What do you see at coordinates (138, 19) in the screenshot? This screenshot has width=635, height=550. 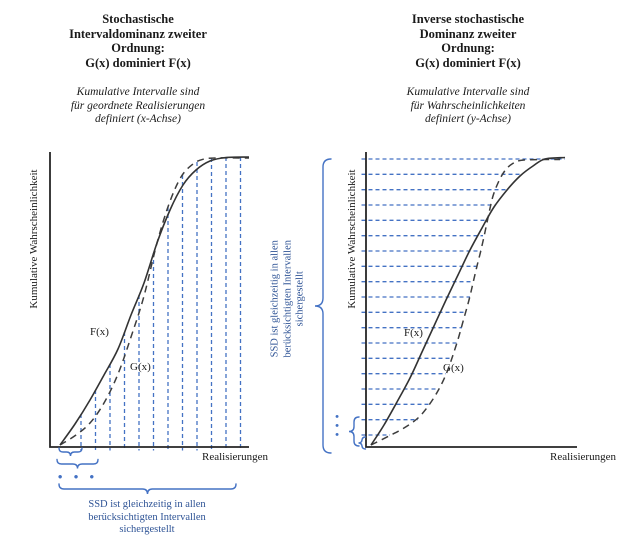 I see `left-title-line-1: Stochastische` at bounding box center [138, 19].